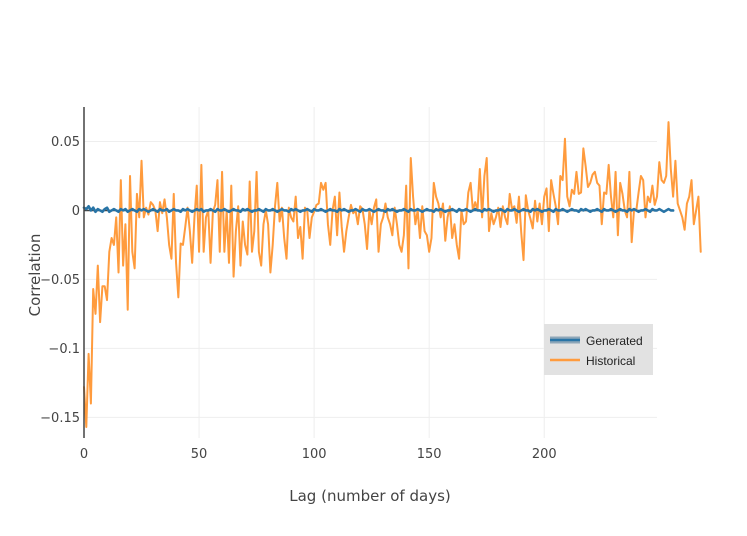 Image resolution: width=747 pixels, height=536 pixels. Describe the element at coordinates (60, 418) in the screenshot. I see `y-tick-label: −0.15` at that location.